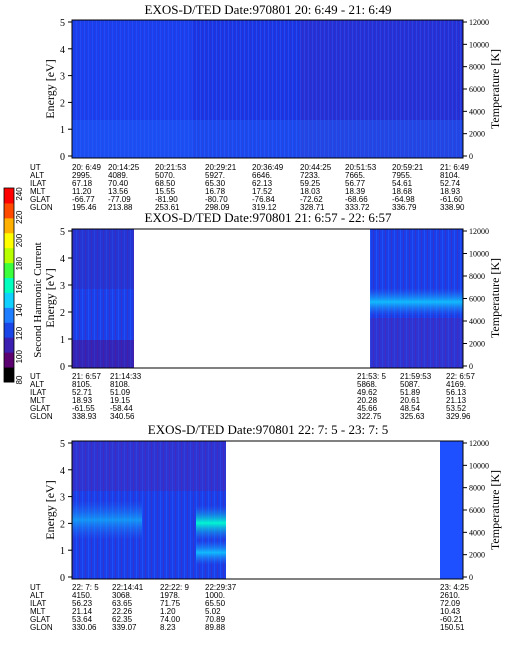 The image size is (505, 649). I want to click on table-cell: 51.89, so click(410, 392).